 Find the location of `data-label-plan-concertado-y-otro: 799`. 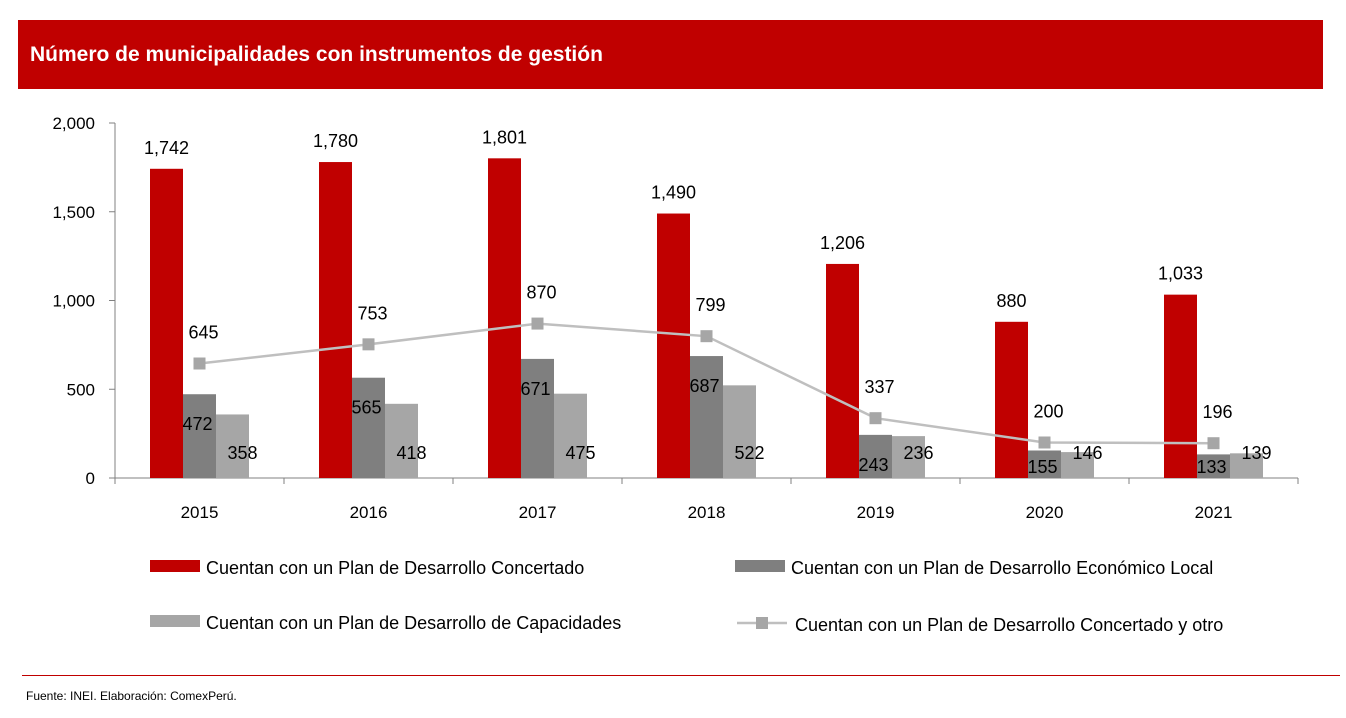

data-label-plan-concertado-y-otro: 799 is located at coordinates (710, 305).